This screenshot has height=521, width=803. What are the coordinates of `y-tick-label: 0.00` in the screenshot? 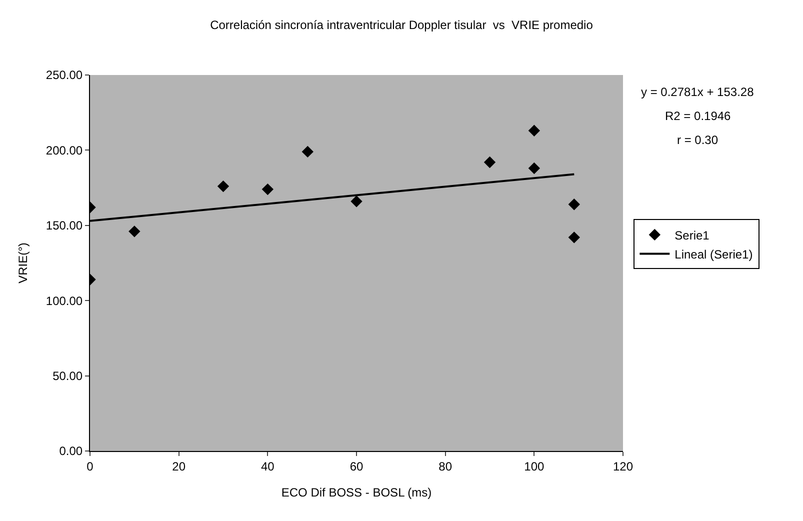 It's located at (71, 451).